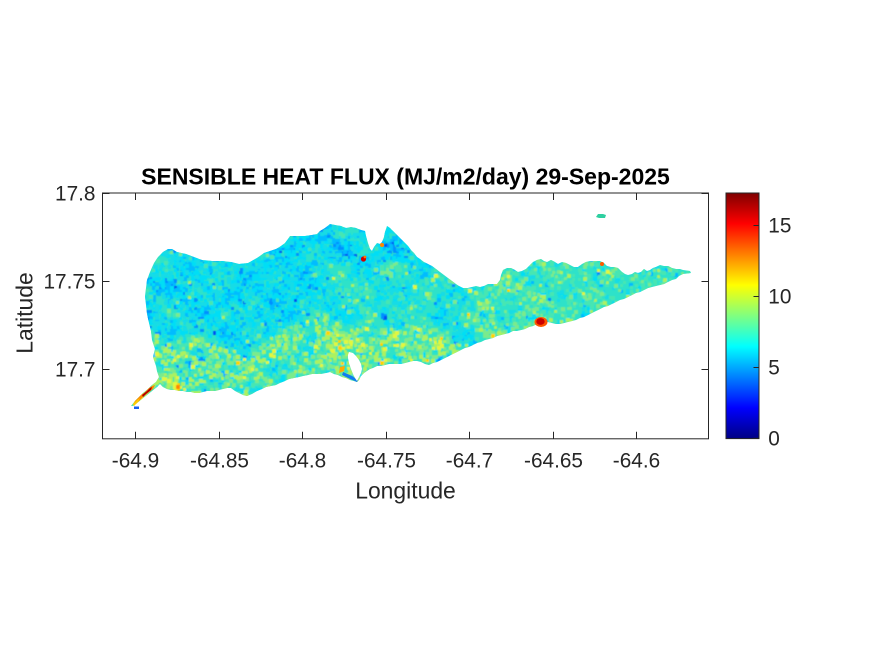  I want to click on svg-text: 0, so click(774, 439).